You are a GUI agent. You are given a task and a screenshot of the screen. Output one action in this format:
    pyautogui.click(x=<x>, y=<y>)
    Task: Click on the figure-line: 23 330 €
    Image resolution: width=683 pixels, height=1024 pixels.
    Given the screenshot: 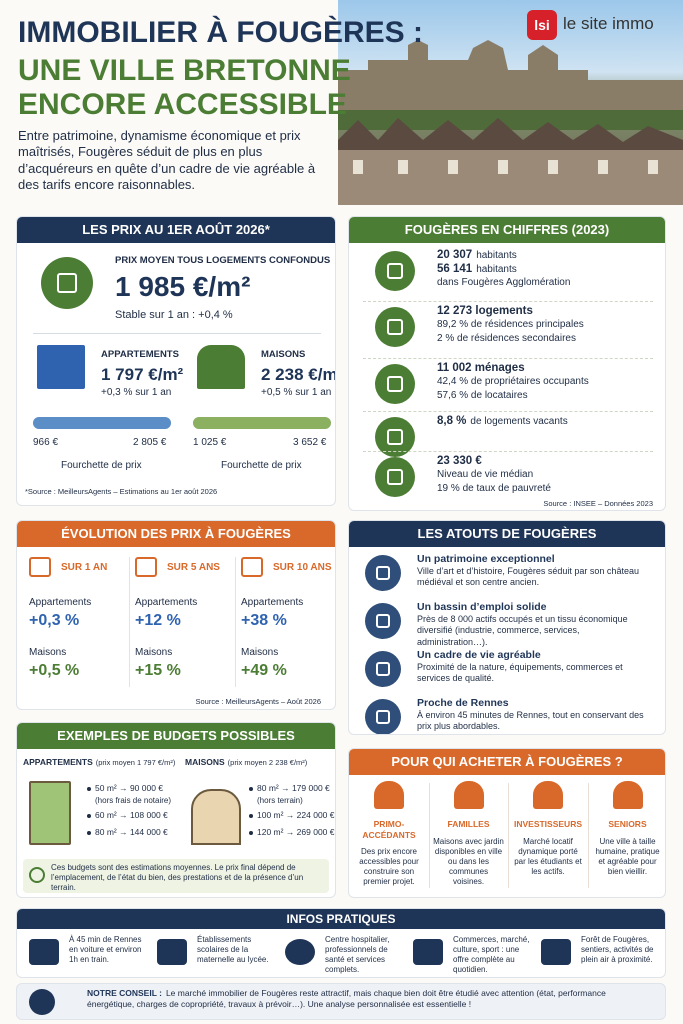 What is the action you would take?
    pyautogui.click(x=461, y=461)
    